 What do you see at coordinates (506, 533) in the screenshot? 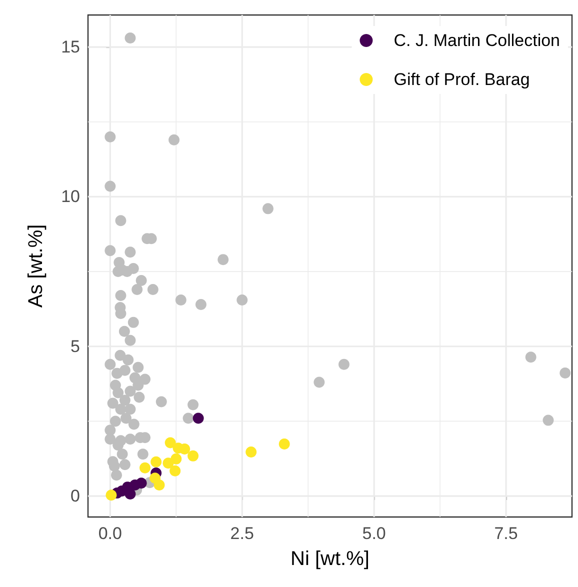
I see `x-tick-label: 7.5` at bounding box center [506, 533].